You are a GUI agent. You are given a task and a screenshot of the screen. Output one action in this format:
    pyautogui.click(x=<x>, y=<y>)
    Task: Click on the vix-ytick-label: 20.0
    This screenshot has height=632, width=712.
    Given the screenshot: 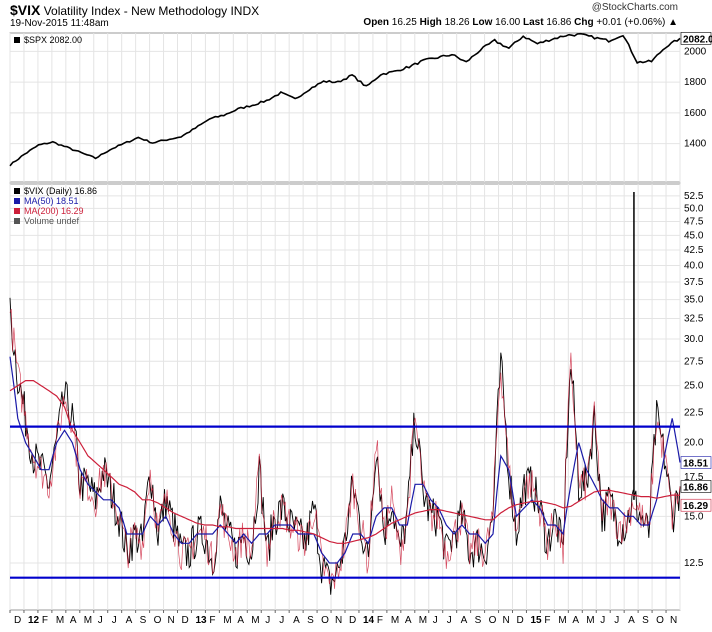 What is the action you would take?
    pyautogui.click(x=694, y=443)
    